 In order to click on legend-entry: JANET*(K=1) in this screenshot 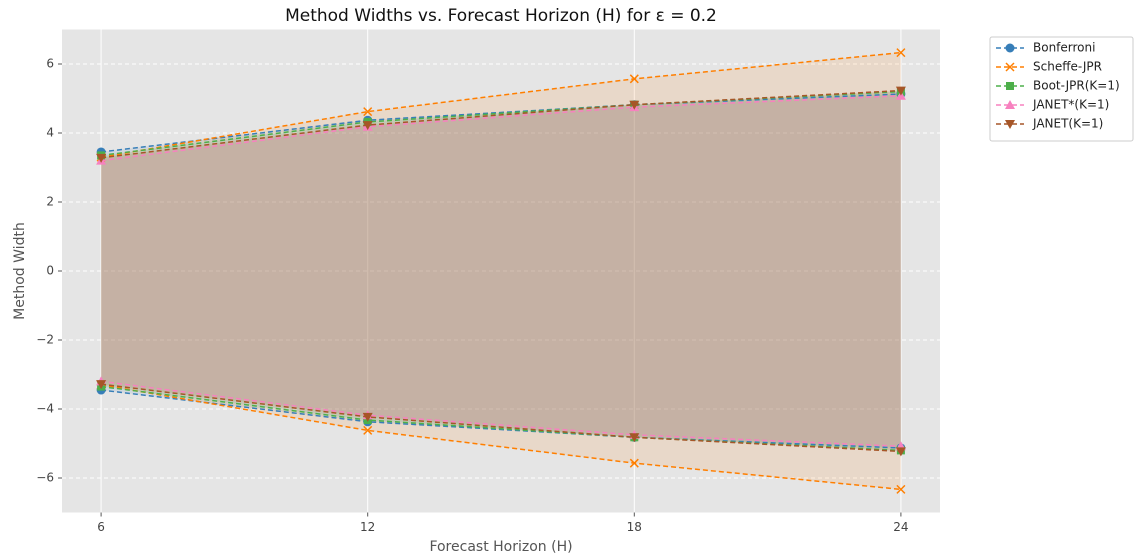, I will do `click(1052, 105)`.